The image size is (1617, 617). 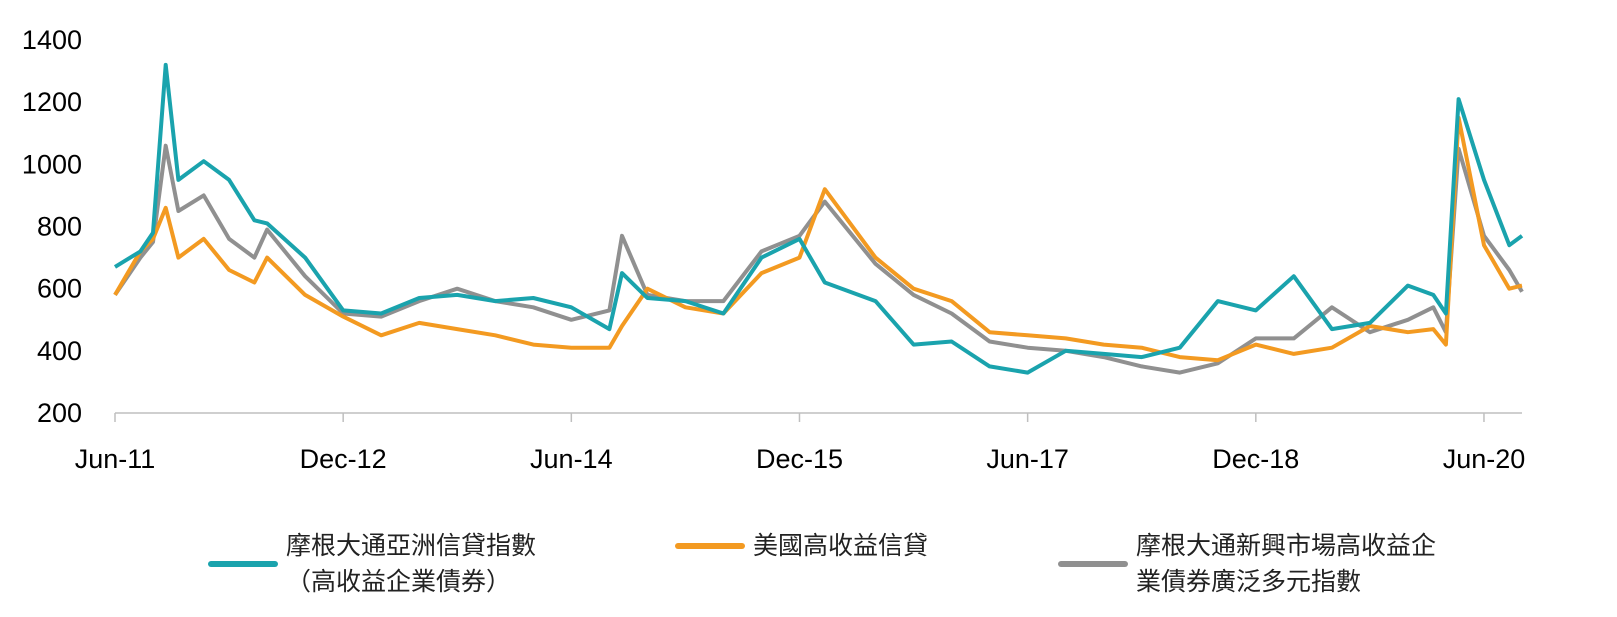 I want to click on y-axis: 200 400 600 800 1000 1200 1400, so click(x=52, y=226).